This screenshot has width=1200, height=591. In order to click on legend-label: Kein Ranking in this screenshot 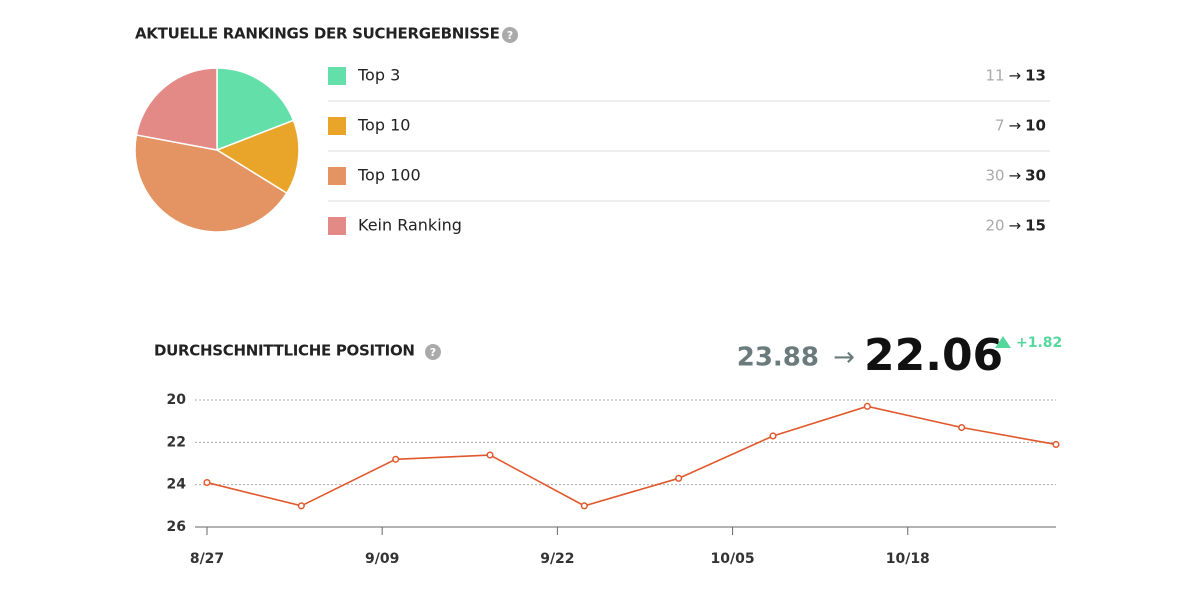, I will do `click(410, 225)`.